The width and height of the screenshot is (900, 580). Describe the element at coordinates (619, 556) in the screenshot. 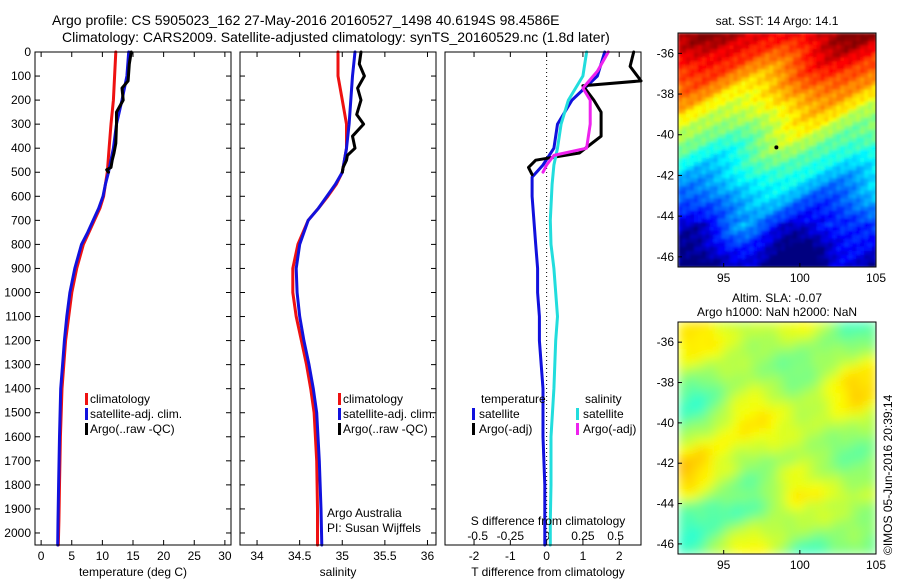

I see `diff-x-tick-label: 2` at that location.